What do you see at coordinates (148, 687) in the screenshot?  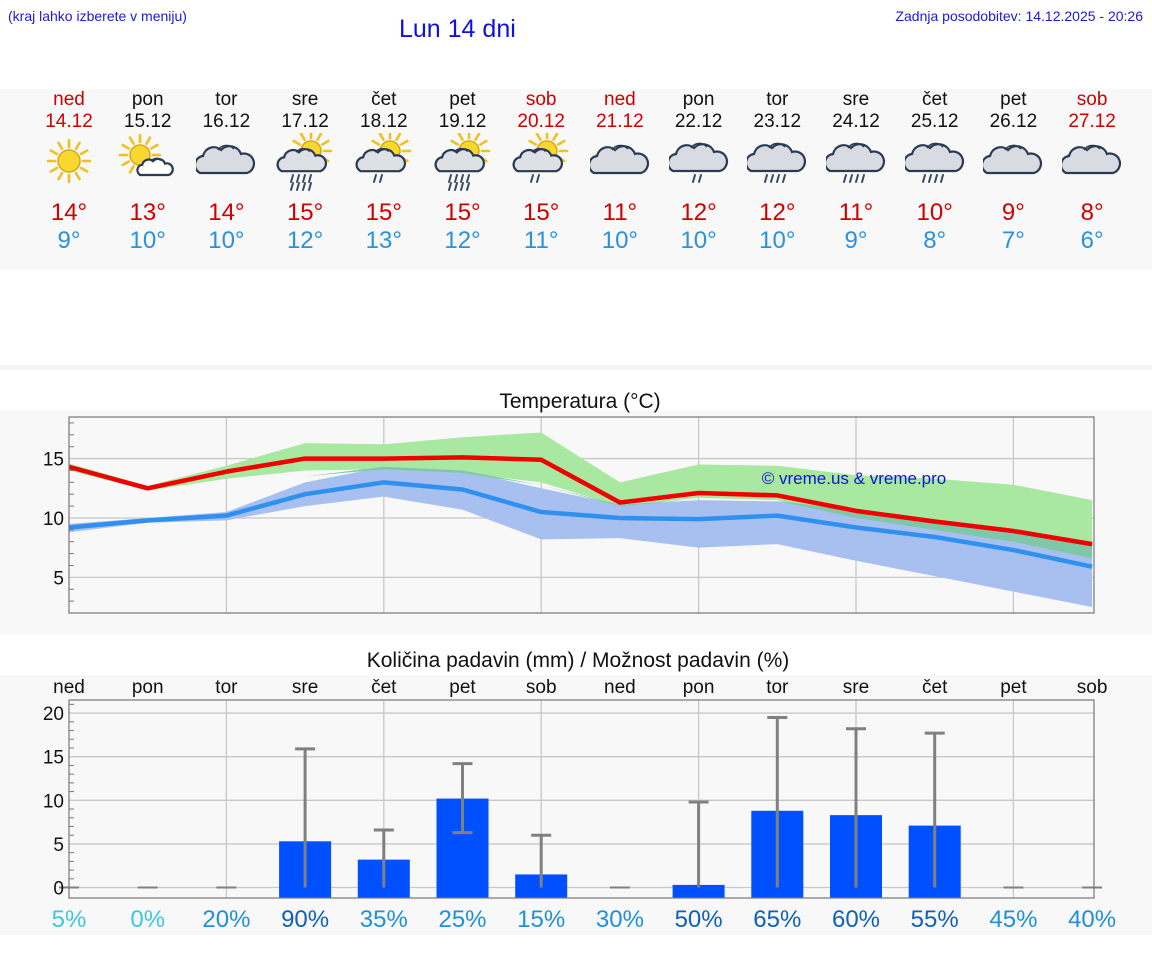 I see `category-label: pon` at bounding box center [148, 687].